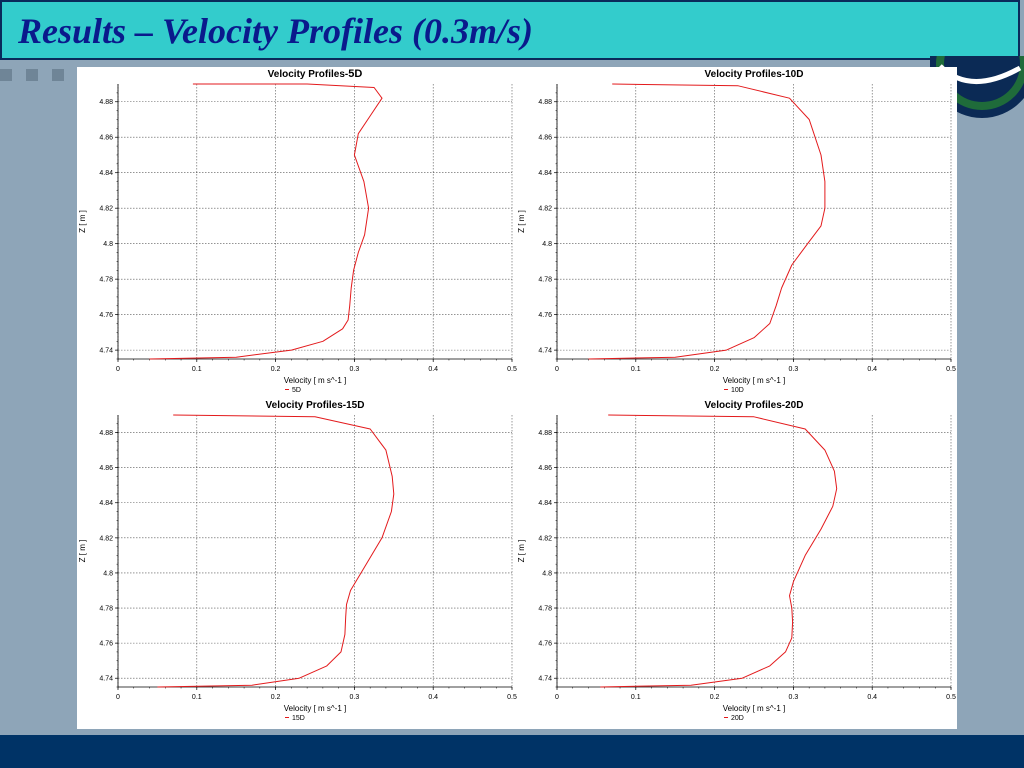 The height and width of the screenshot is (768, 1024). I want to click on legend-entry: 15D, so click(298, 718).